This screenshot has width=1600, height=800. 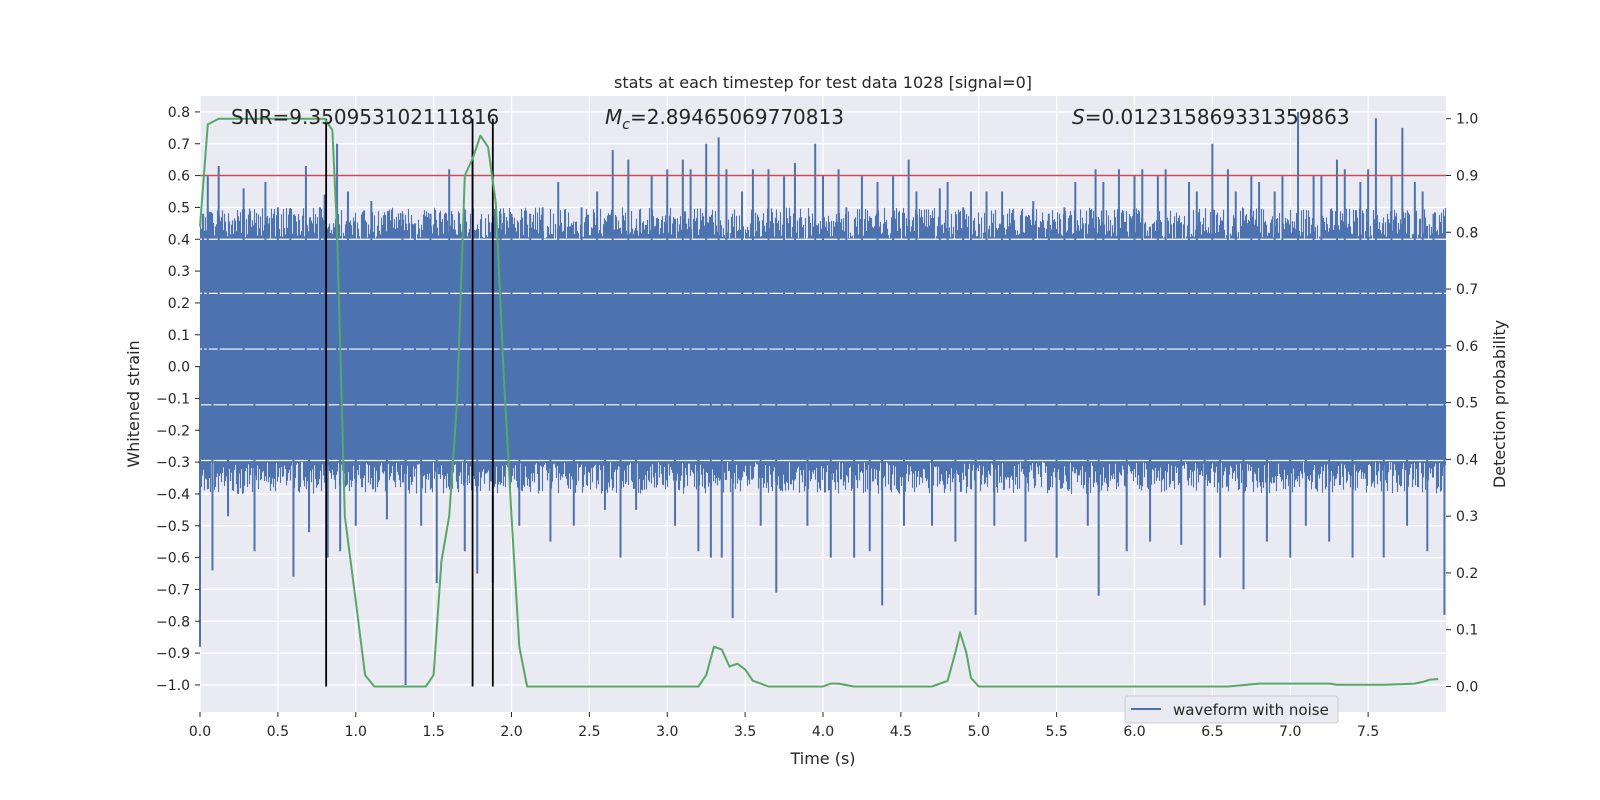 What do you see at coordinates (179, 177) in the screenshot?
I see `y-tick-label: 0.6` at bounding box center [179, 177].